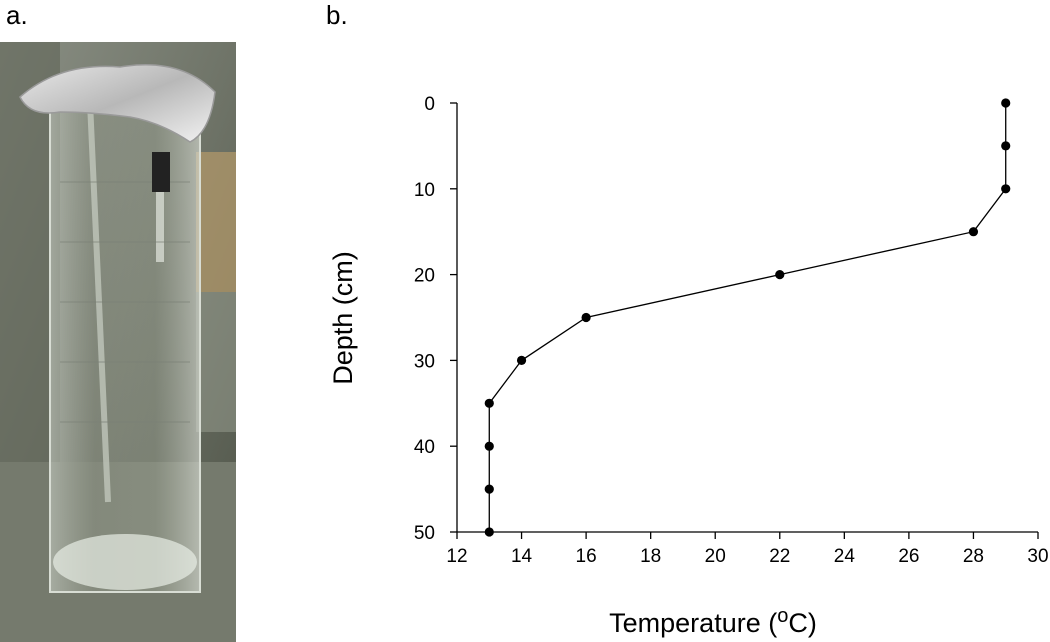  What do you see at coordinates (713, 621) in the screenshot?
I see `x-axis-label: Temperature (oC)` at bounding box center [713, 621].